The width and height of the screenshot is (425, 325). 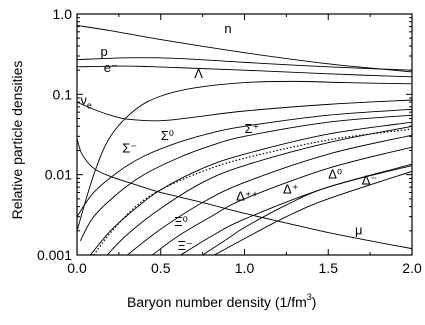 I want to click on curve-label: p, so click(x=103, y=51).